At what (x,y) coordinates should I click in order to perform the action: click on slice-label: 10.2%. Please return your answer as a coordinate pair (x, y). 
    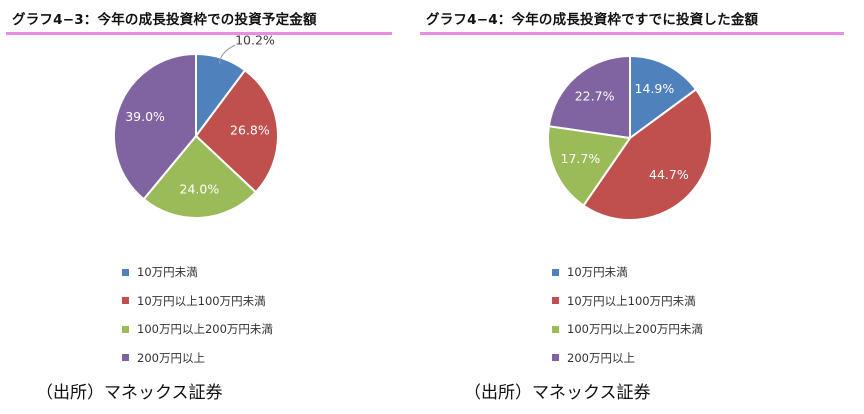
    Looking at the image, I should click on (255, 40).